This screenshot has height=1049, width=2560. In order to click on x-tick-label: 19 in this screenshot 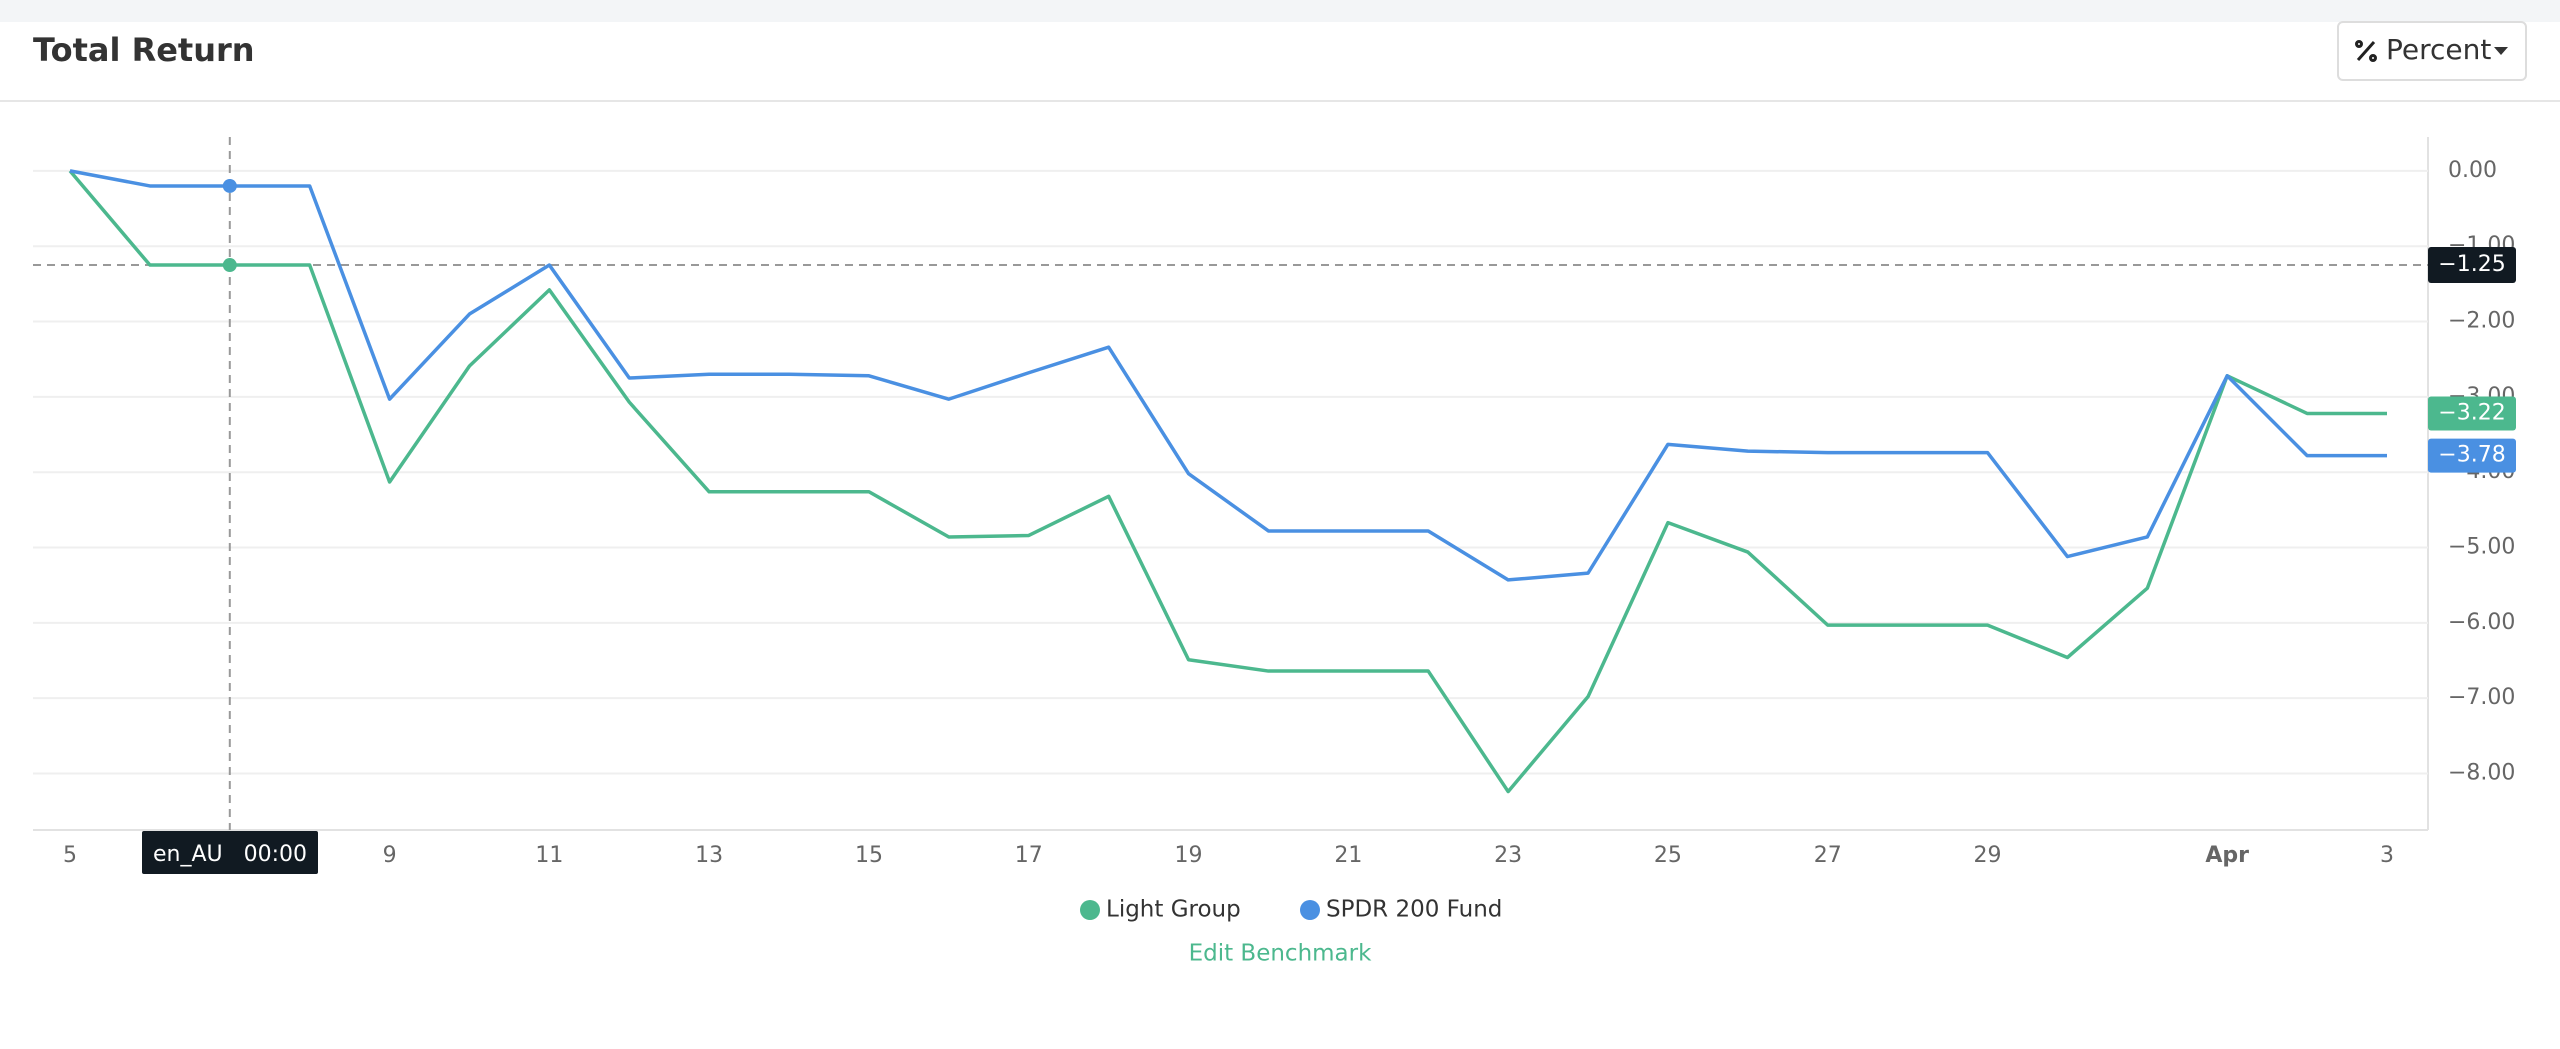, I will do `click(1189, 855)`.